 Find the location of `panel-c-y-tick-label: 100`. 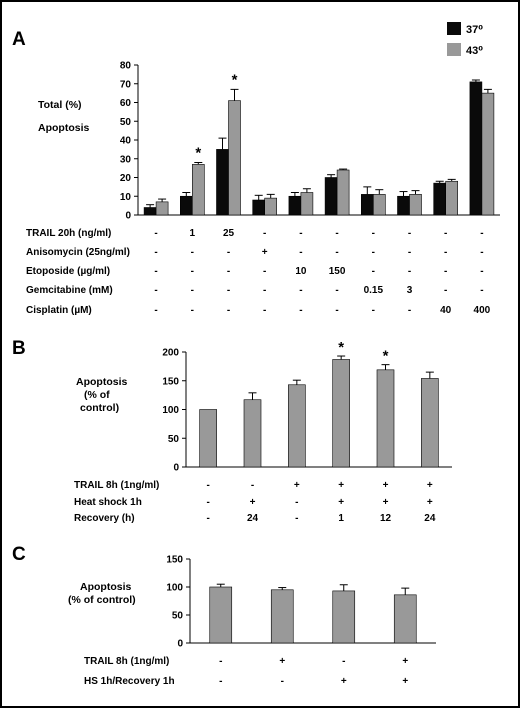

panel-c-y-tick-label: 100 is located at coordinates (174, 588).